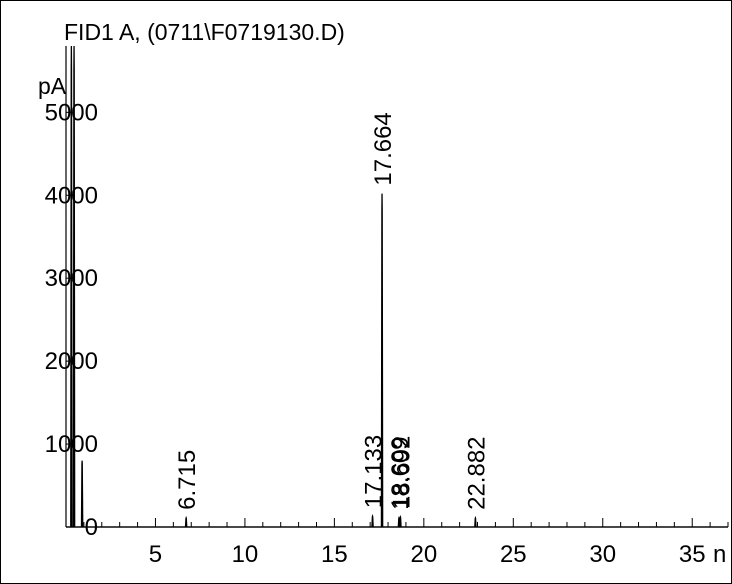  I want to click on x-tick-label: 5, so click(155, 554).